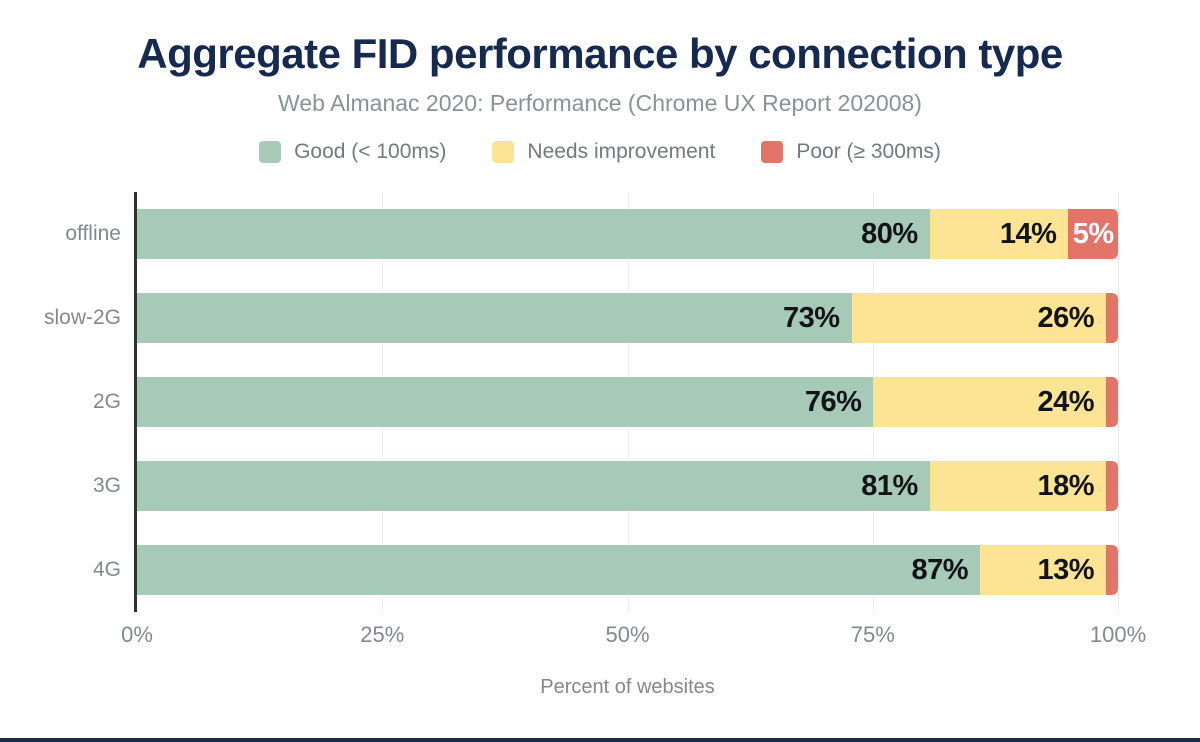 This screenshot has height=742, width=1200. I want to click on bar-segment-3G-s0: 81%, so click(533, 486).